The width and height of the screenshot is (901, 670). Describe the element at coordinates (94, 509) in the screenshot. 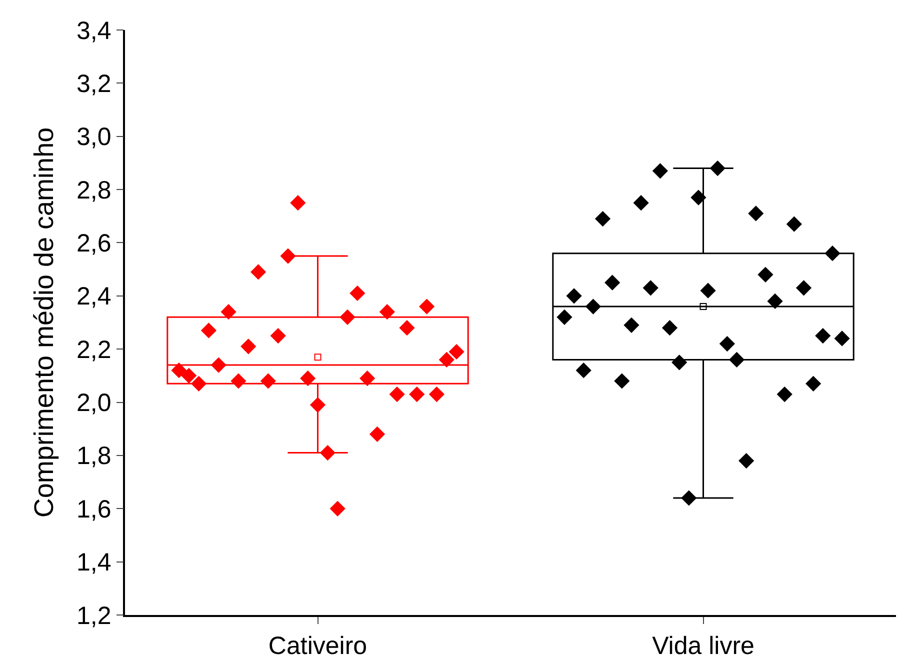

I see `y-tick-label: 1,6` at that location.